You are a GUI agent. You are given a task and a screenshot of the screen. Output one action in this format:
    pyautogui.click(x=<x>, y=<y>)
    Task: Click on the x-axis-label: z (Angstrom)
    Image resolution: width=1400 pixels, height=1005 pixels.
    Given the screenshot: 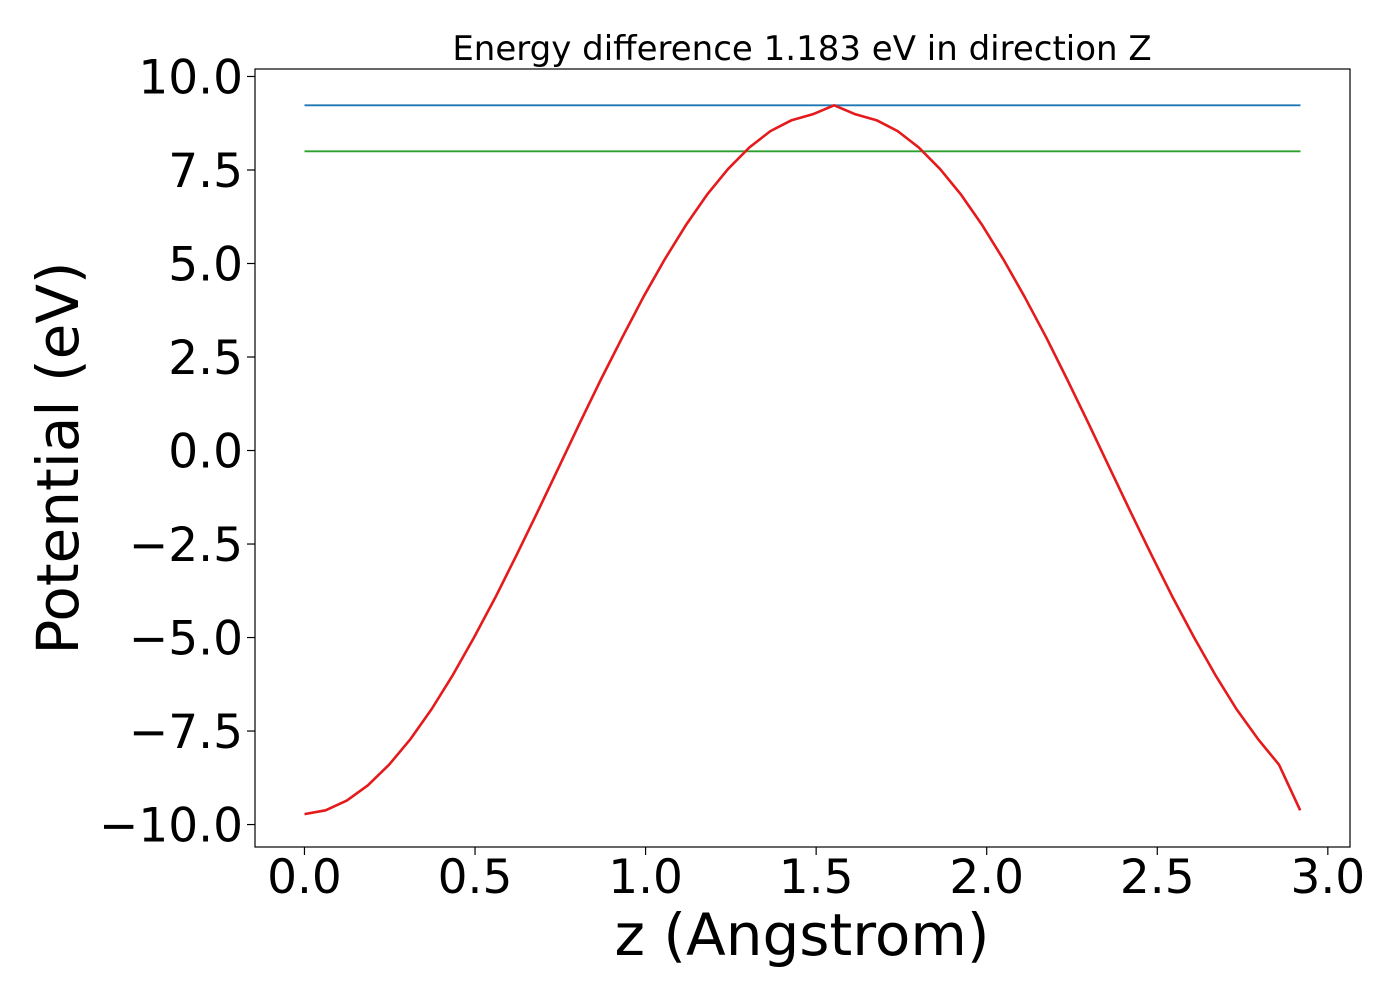 What is the action you would take?
    pyautogui.click(x=802, y=935)
    